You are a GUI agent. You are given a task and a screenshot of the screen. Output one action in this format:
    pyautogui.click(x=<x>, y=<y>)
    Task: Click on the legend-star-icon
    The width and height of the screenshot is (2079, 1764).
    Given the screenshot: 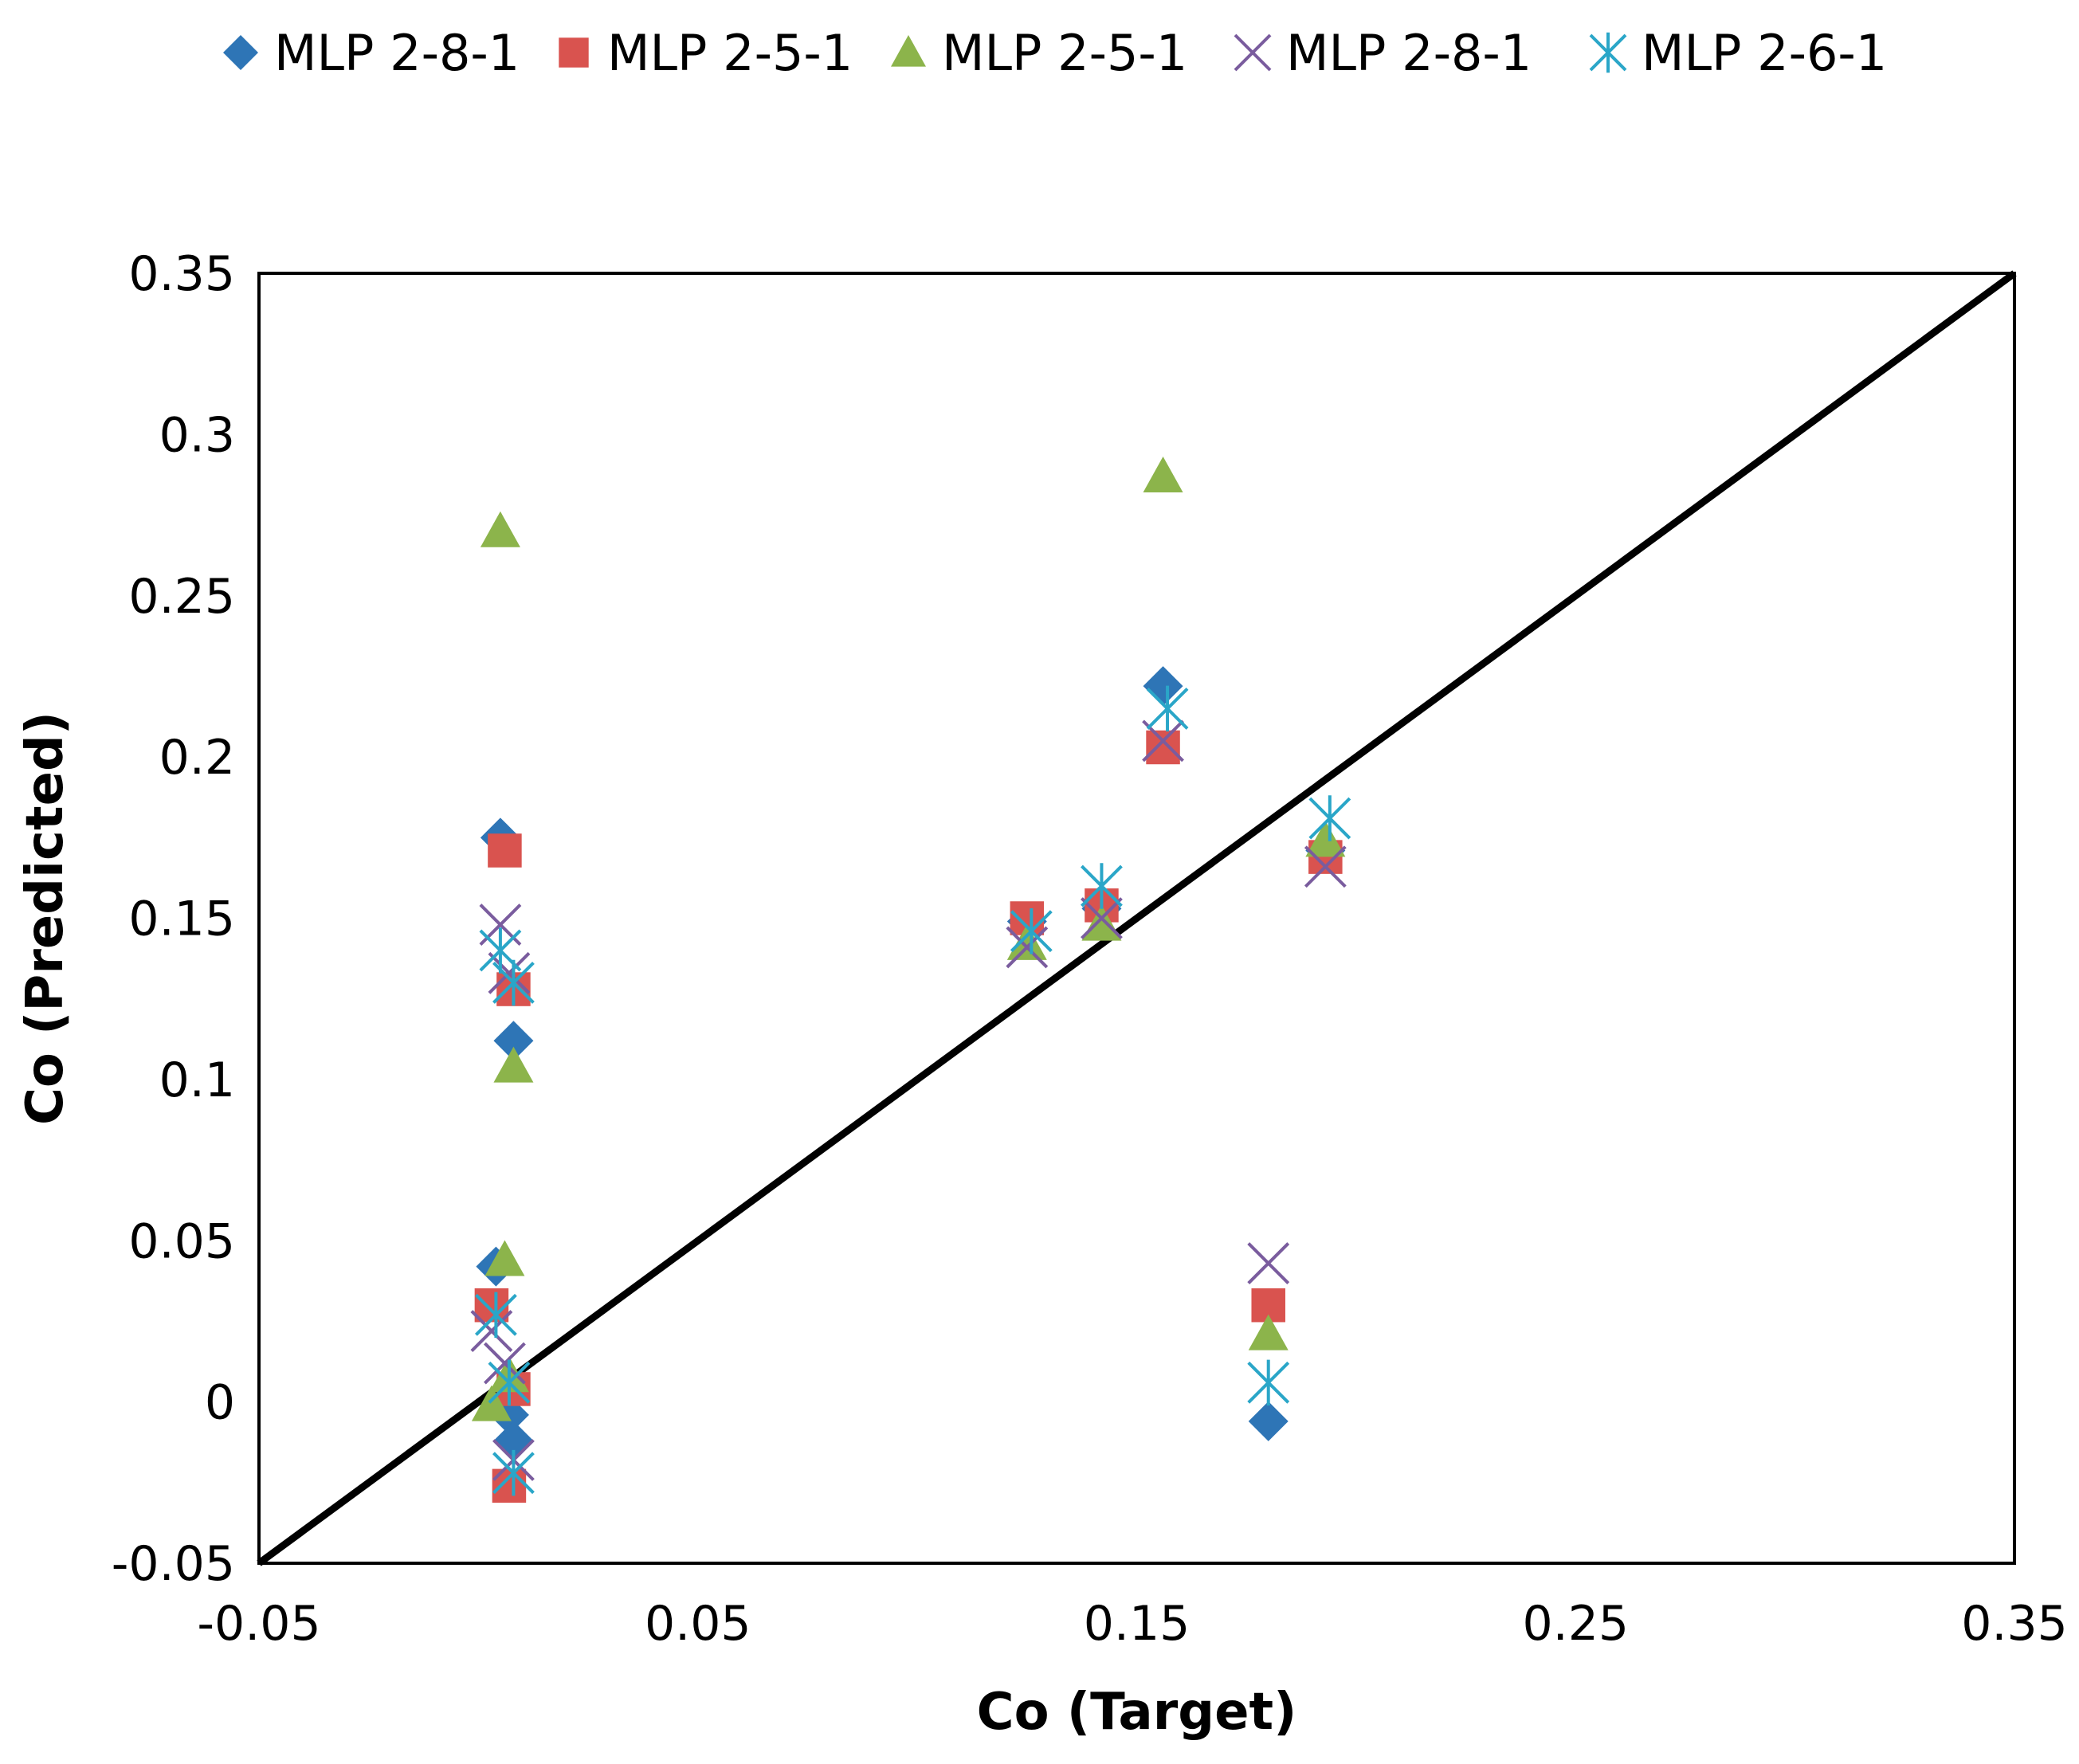 What is the action you would take?
    pyautogui.click(x=1608, y=52)
    